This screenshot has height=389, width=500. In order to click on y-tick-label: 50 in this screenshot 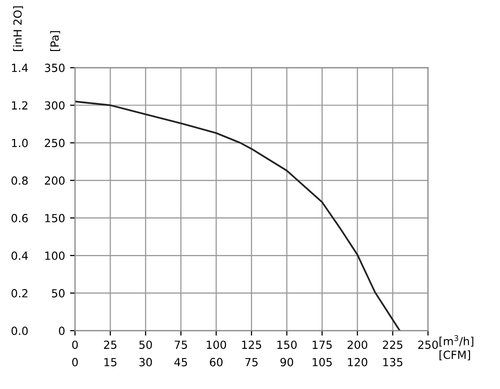, I will do `click(58, 293)`.